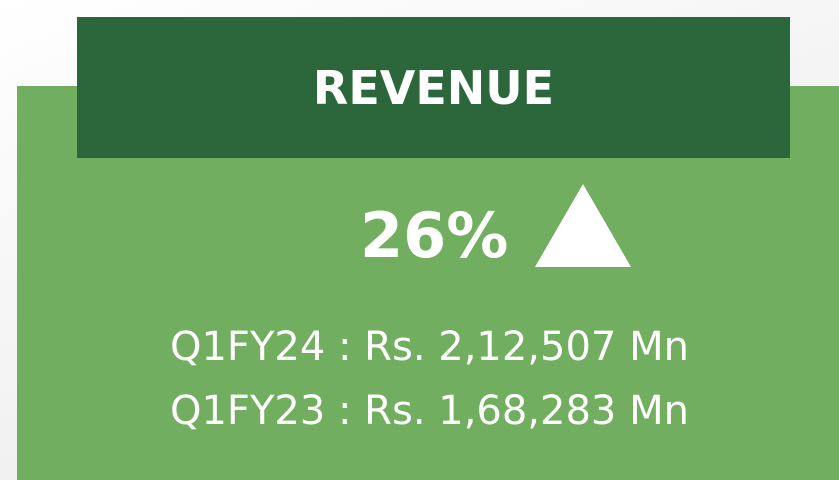 The height and width of the screenshot is (480, 839). Describe the element at coordinates (429, 411) in the screenshot. I see `previous-revenue: Q1FY23 : Rs. 1,68,283 Mn` at that location.